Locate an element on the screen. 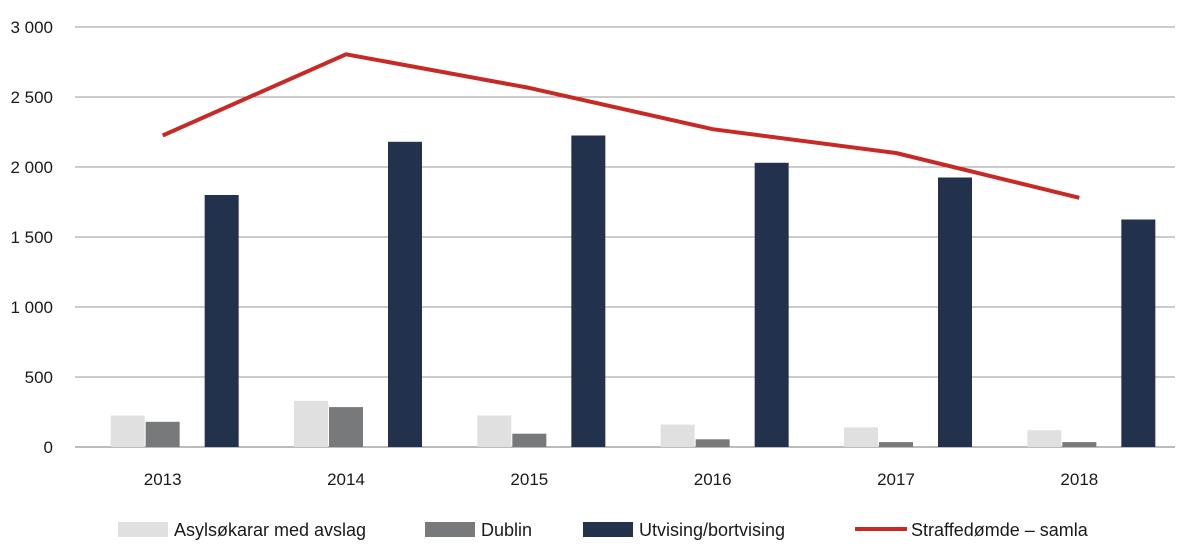 The image size is (1200, 558). y-tick-label: 500 is located at coordinates (39, 377).